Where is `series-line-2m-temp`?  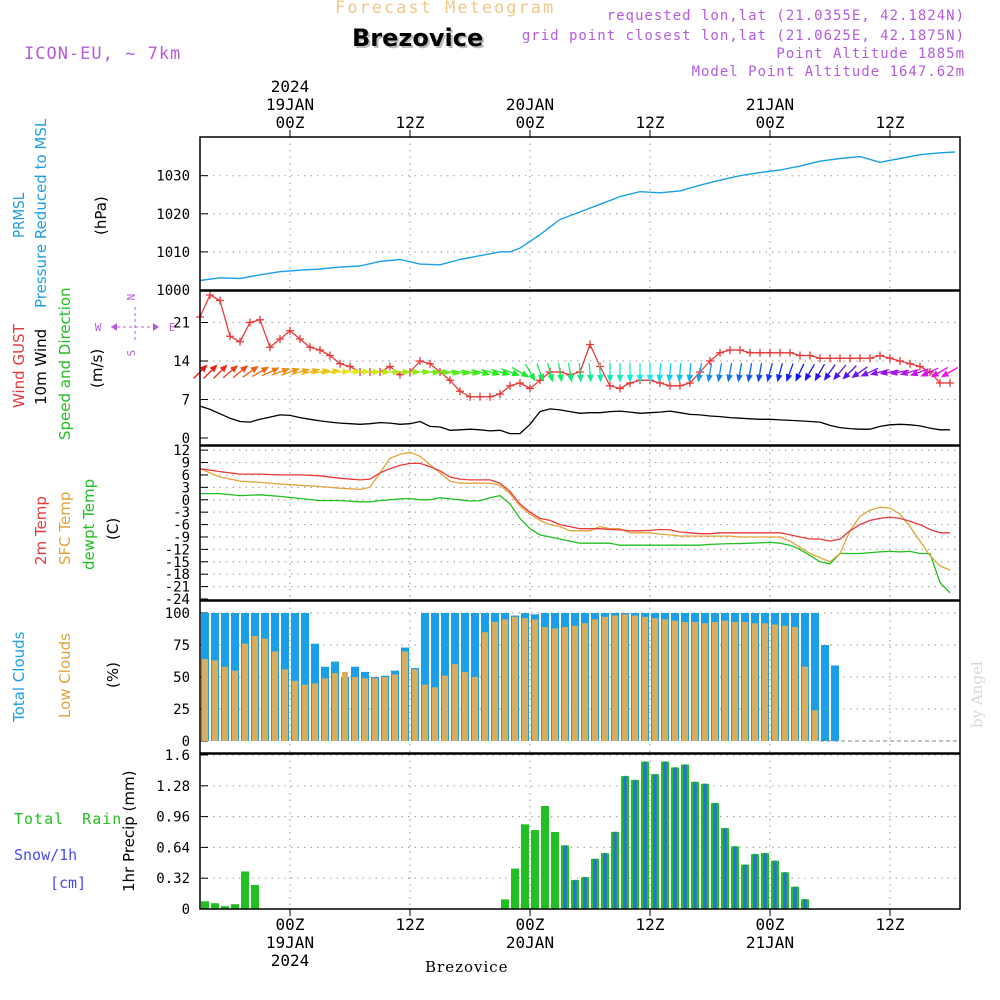
series-line-2m-temp is located at coordinates (574, 502).